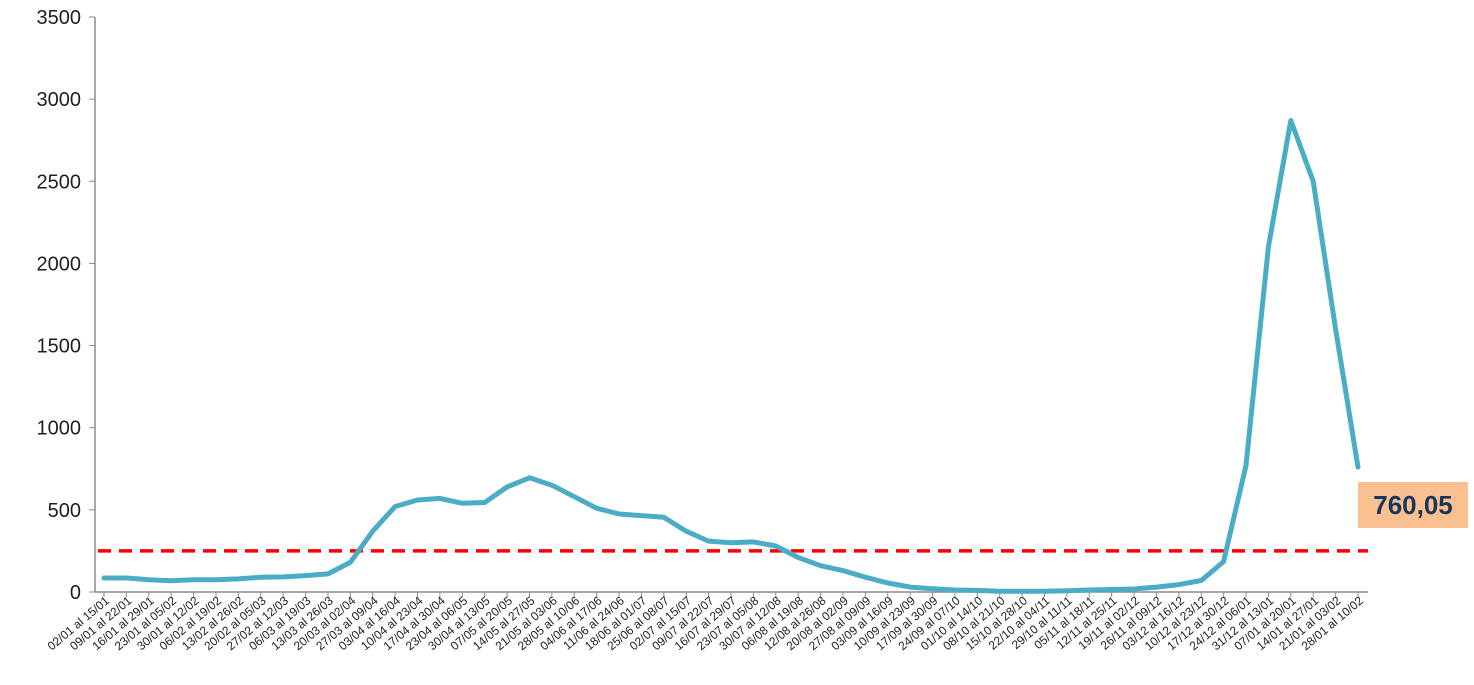 Image resolution: width=1474 pixels, height=685 pixels. I want to click on y-tick-label: 500, so click(64, 511).